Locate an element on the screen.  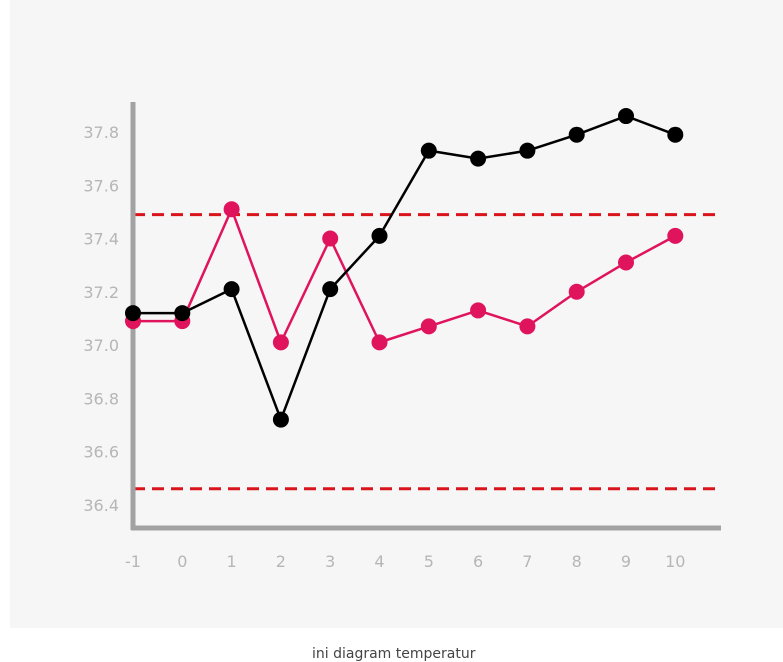
x-tick-label: 5 is located at coordinates (429, 561).